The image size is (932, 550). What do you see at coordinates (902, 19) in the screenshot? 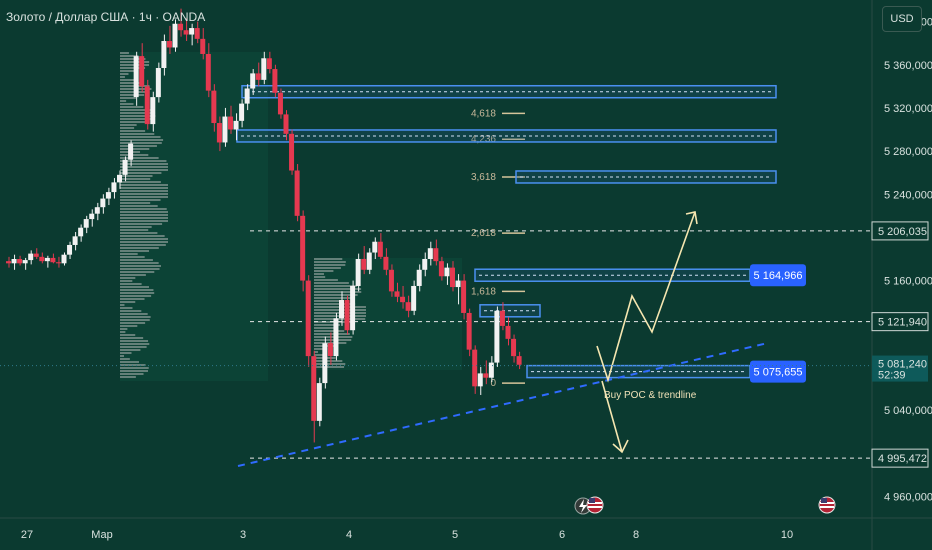
I see `currency-button: USD` at bounding box center [902, 19].